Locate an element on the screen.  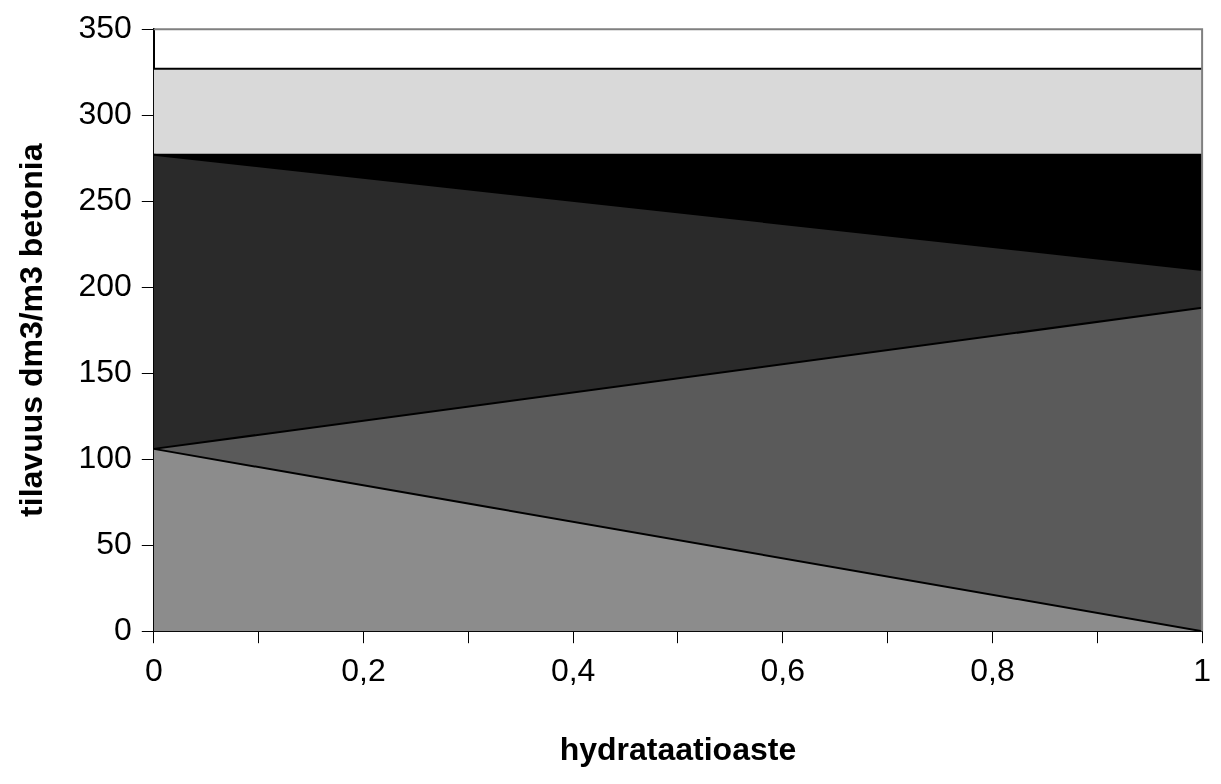
x-tick-label: 0,6 is located at coordinates (783, 670).